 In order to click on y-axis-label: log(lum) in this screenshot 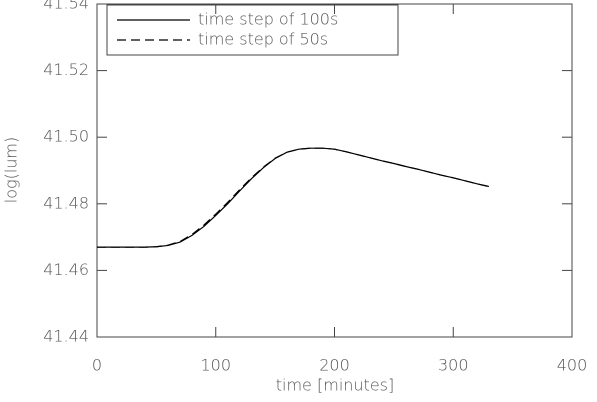, I will do `click(11, 170)`.